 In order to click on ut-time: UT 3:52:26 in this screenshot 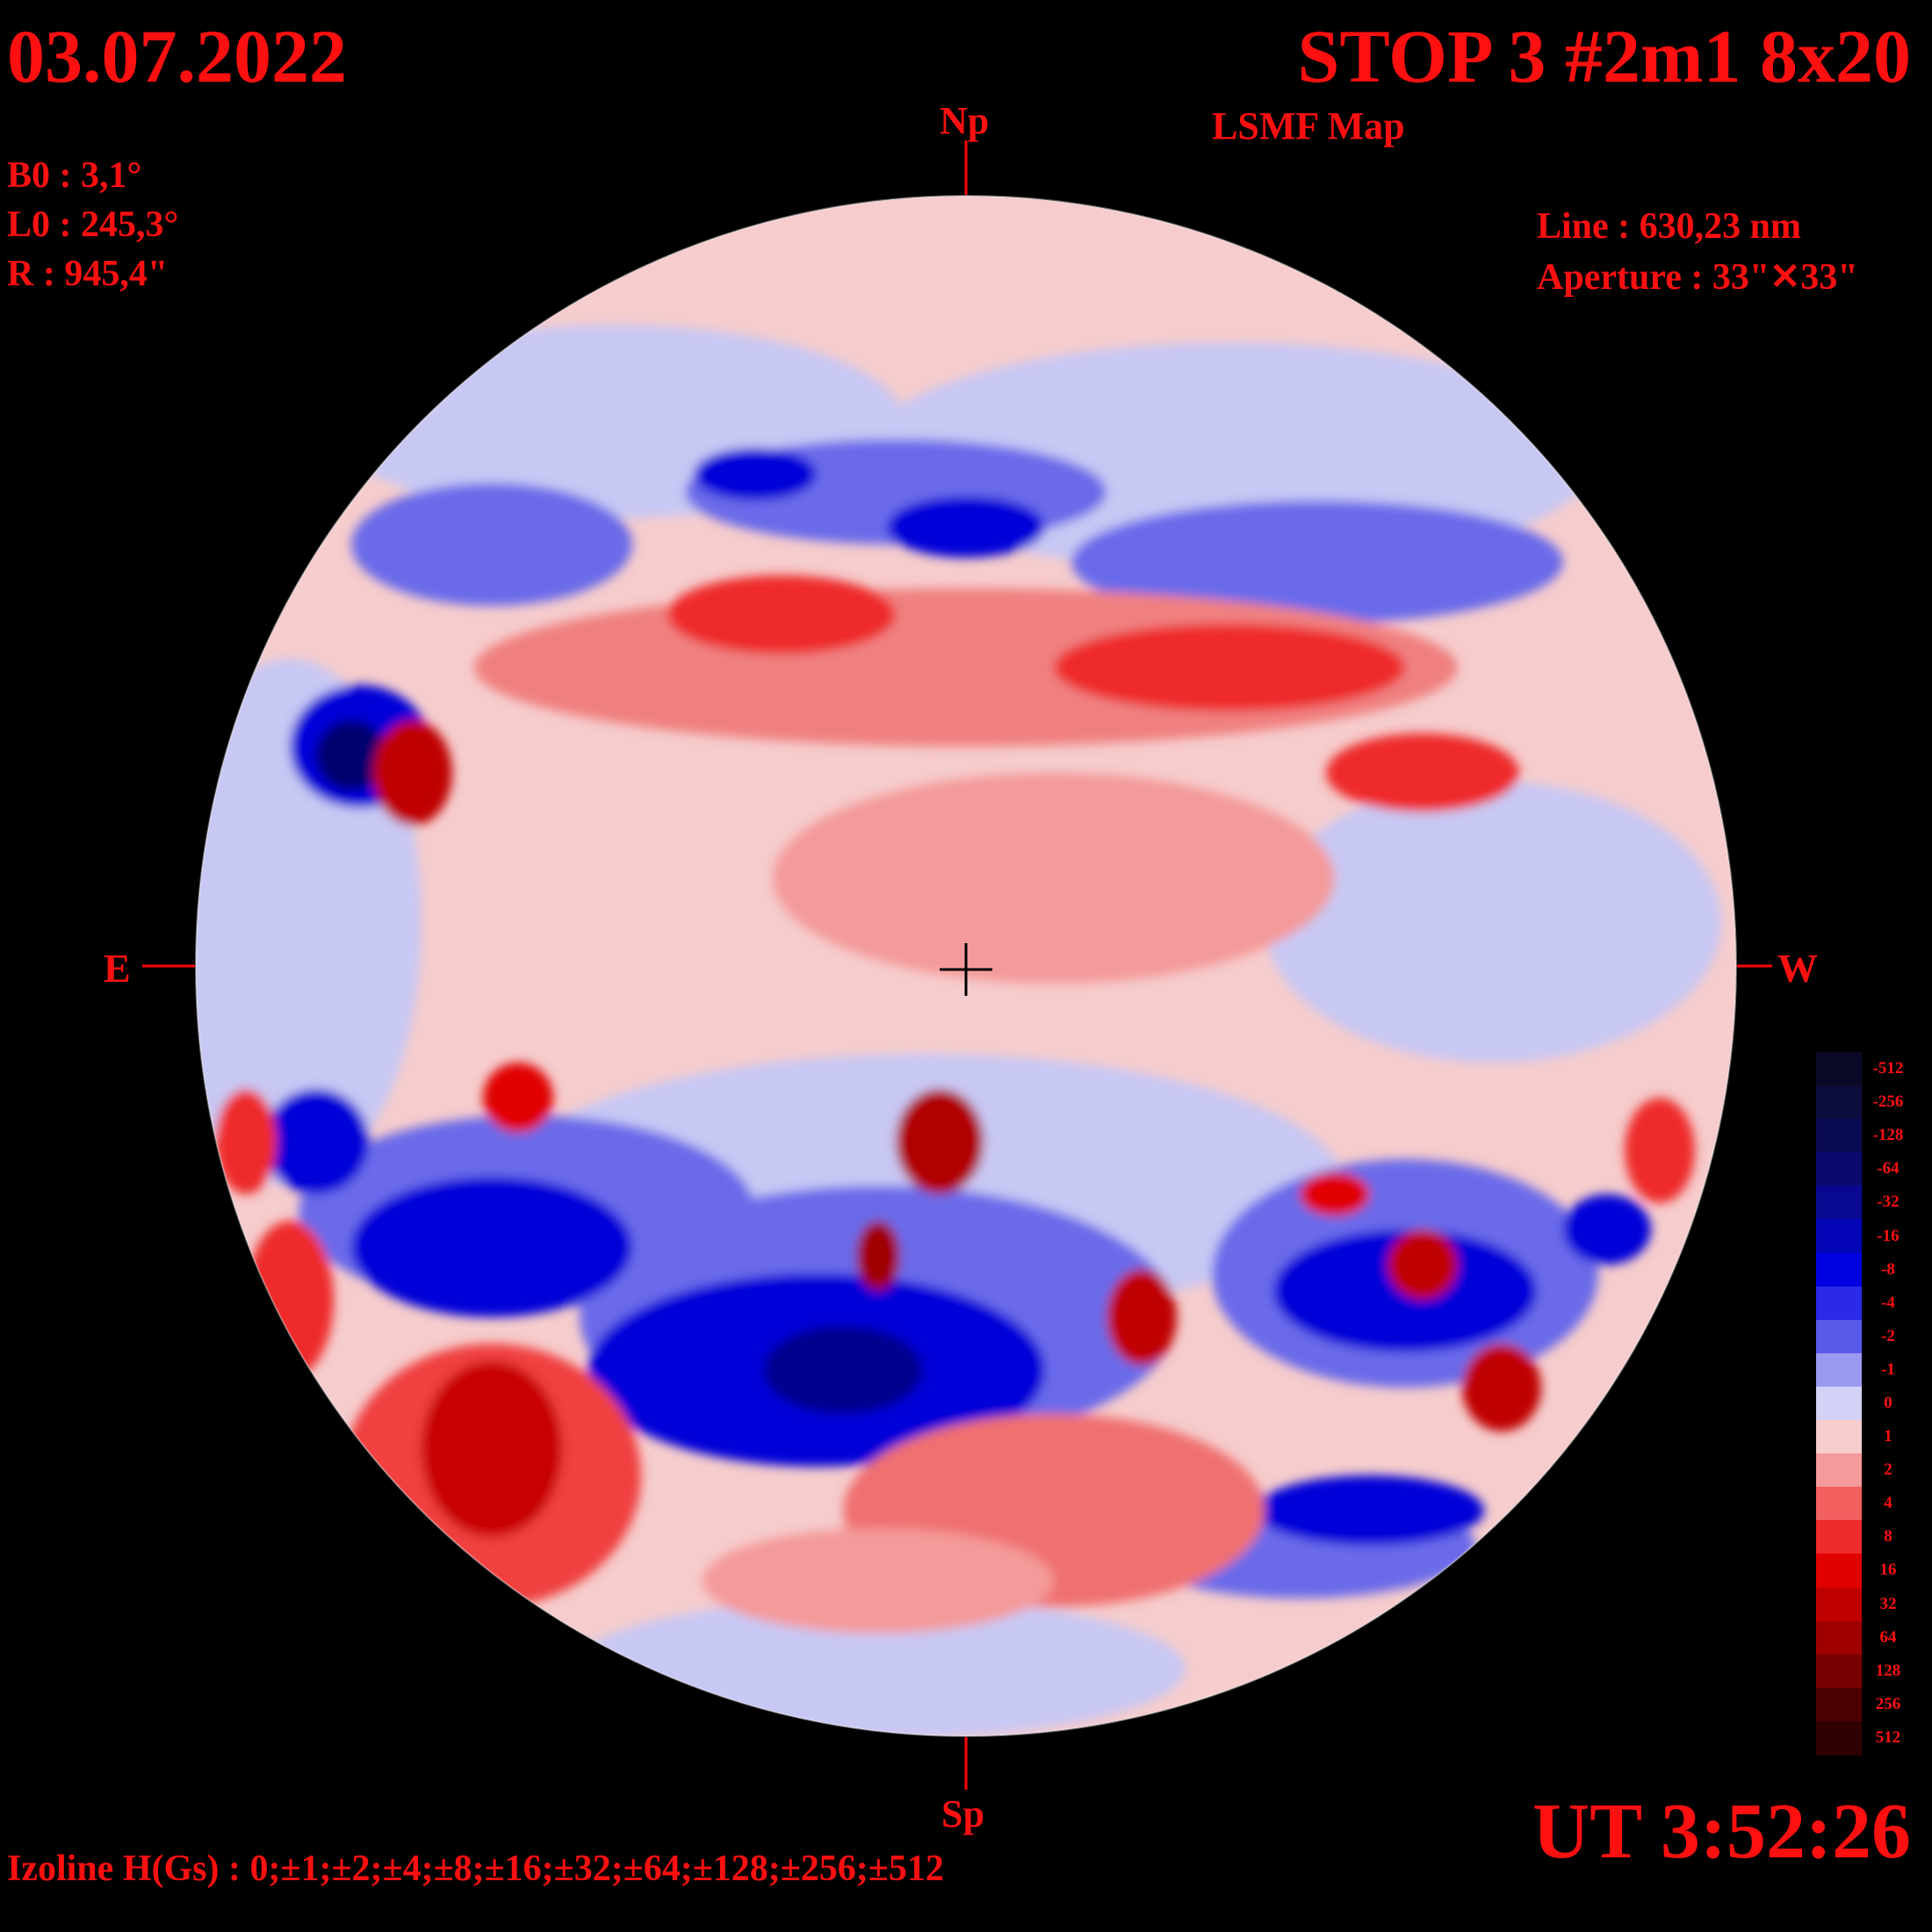, I will do `click(1722, 1831)`.